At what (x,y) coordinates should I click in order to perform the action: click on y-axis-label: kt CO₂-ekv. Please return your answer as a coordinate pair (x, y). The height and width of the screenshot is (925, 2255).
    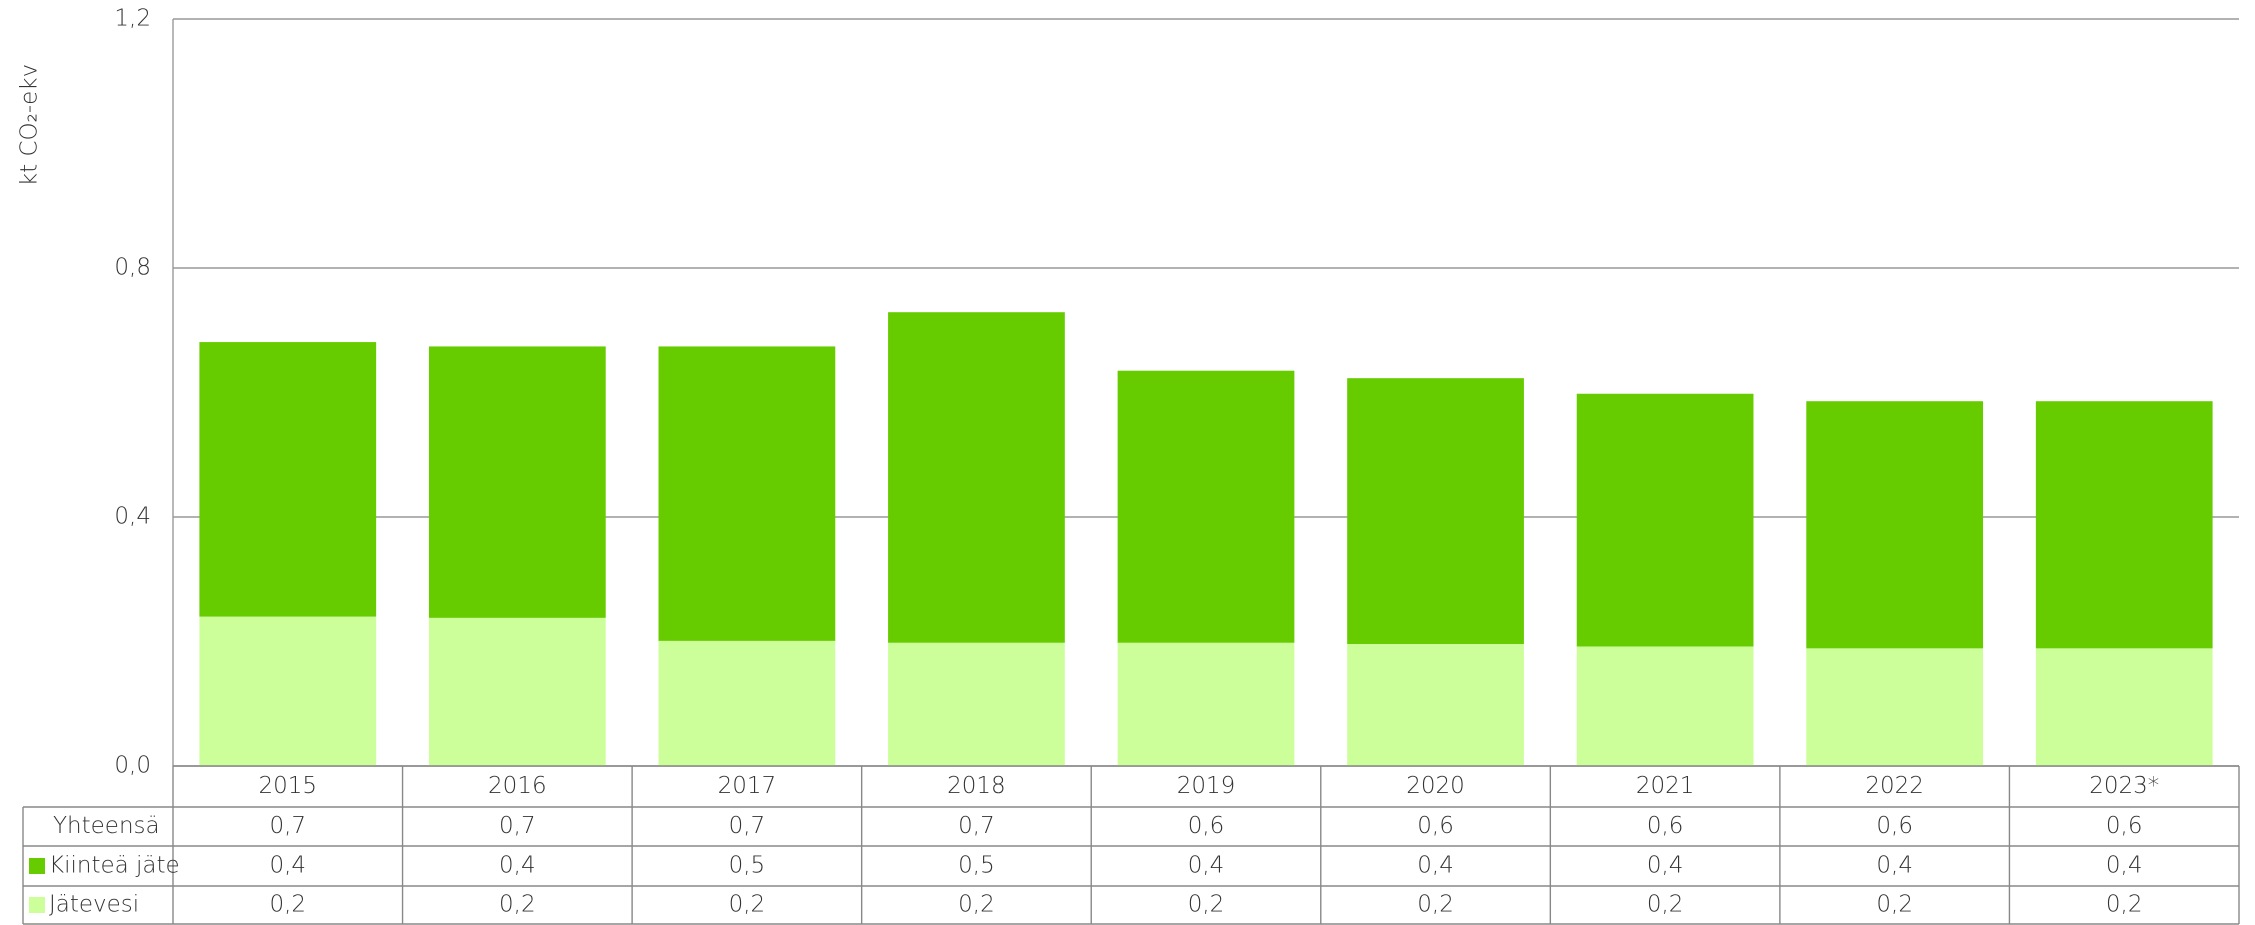
    Looking at the image, I should click on (30, 125).